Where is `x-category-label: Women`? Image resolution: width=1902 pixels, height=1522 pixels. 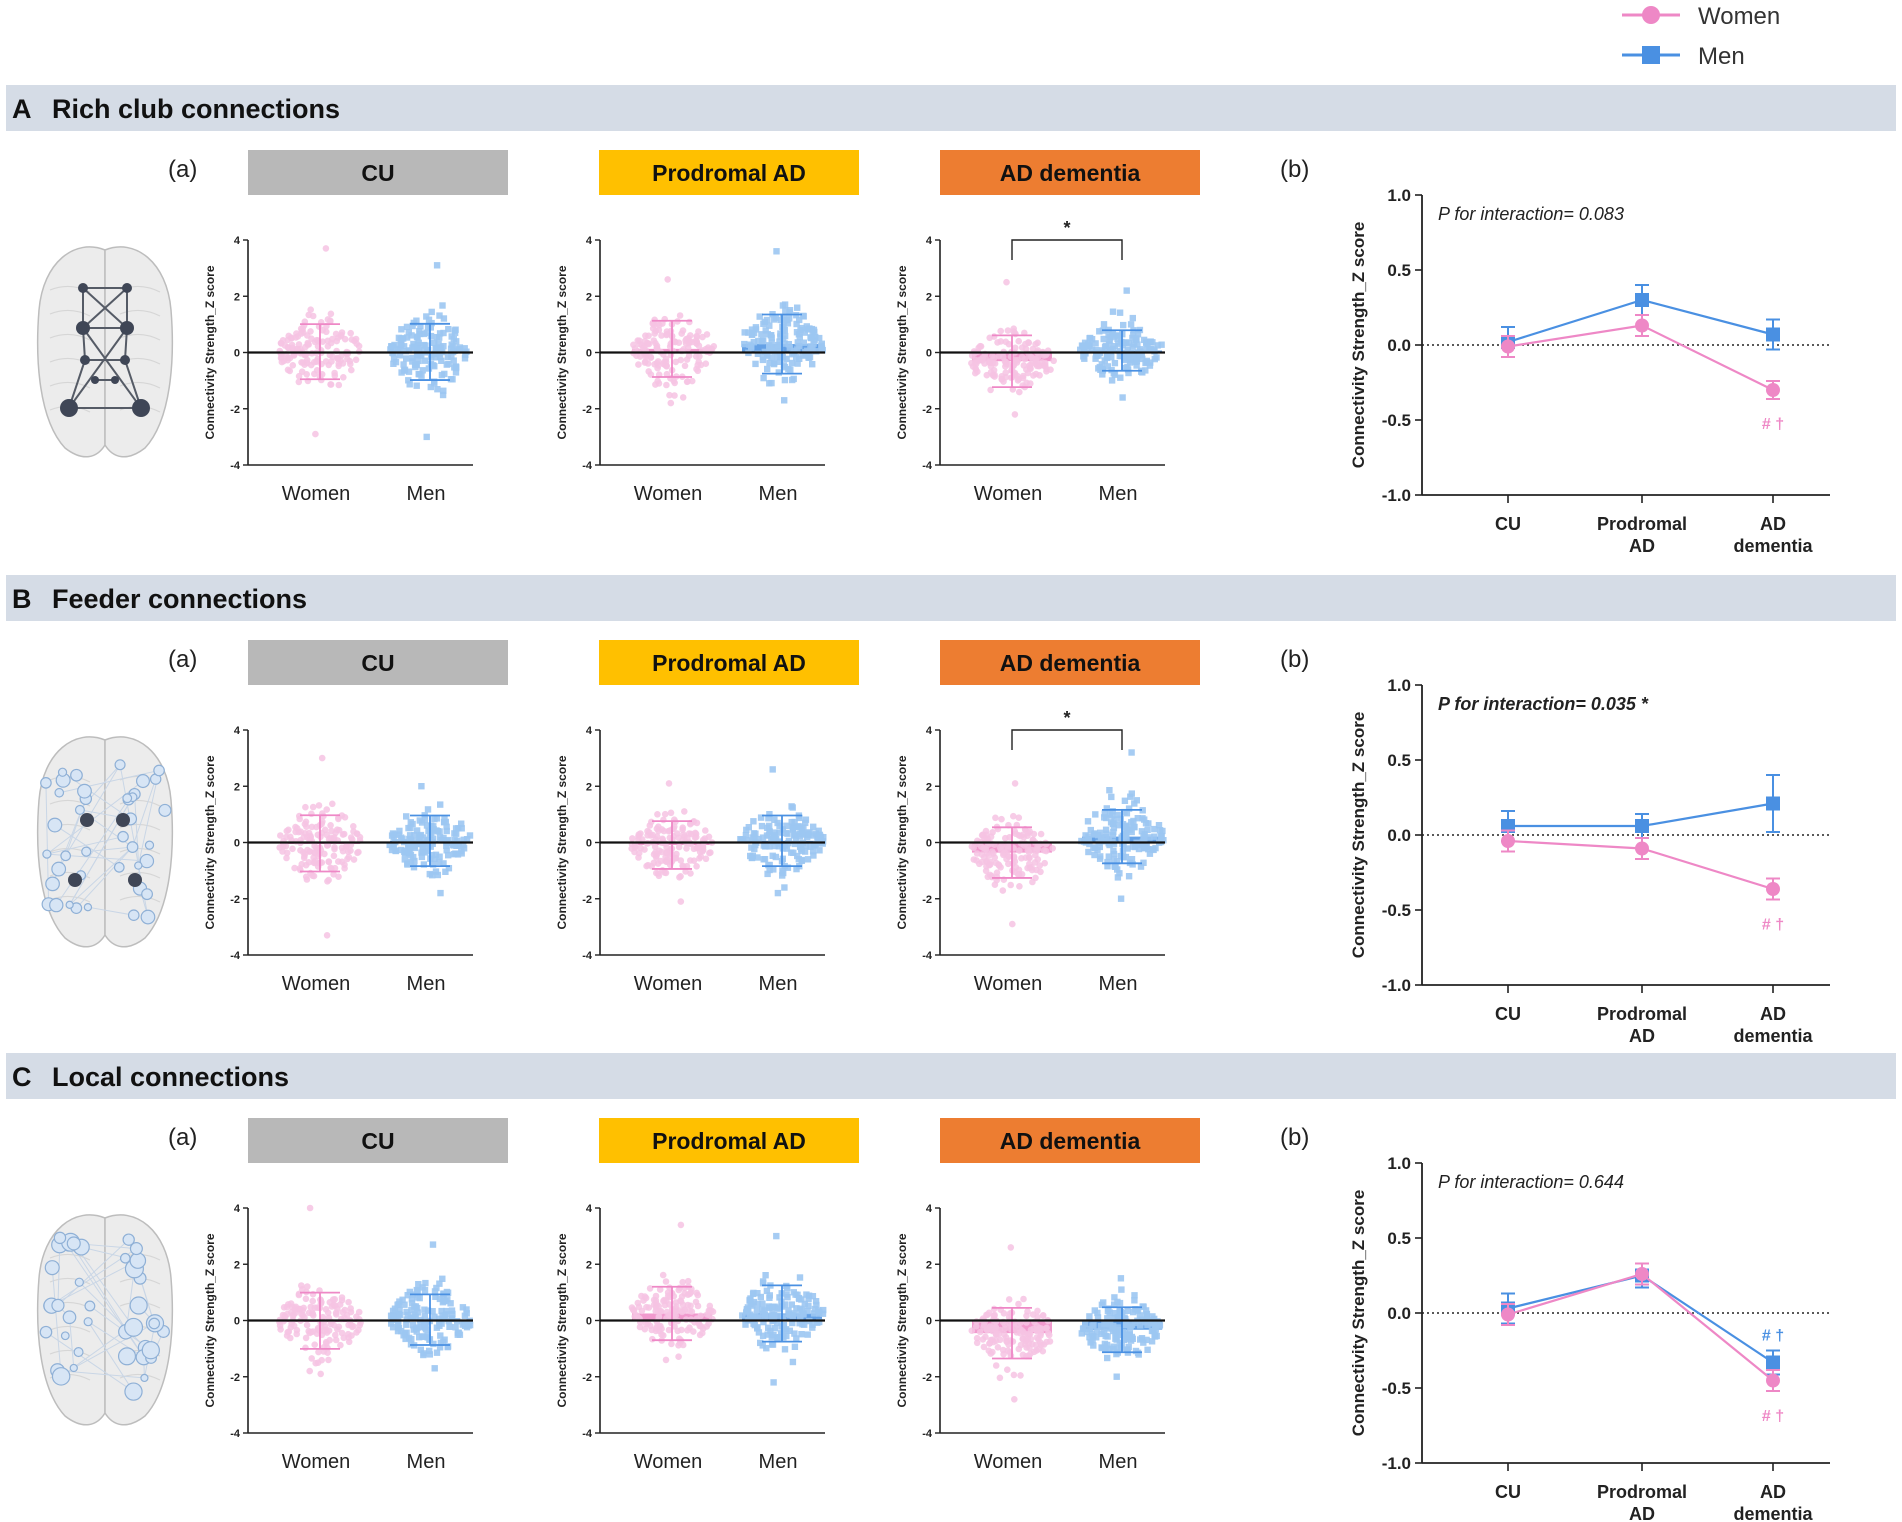
x-category-label: Women is located at coordinates (1008, 1462).